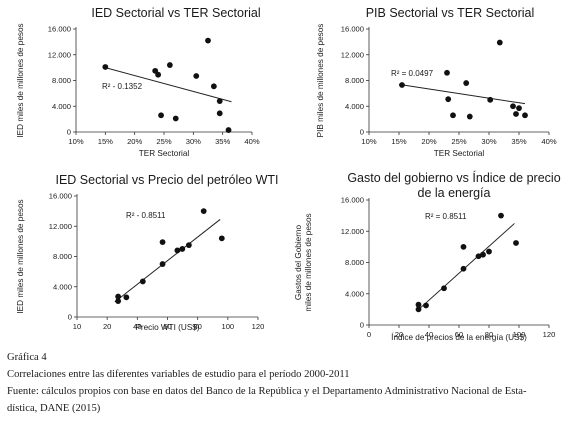  Describe the element at coordinates (446, 216) in the screenshot. I see `r-squared-annotation: R² = 0.8511` at that location.